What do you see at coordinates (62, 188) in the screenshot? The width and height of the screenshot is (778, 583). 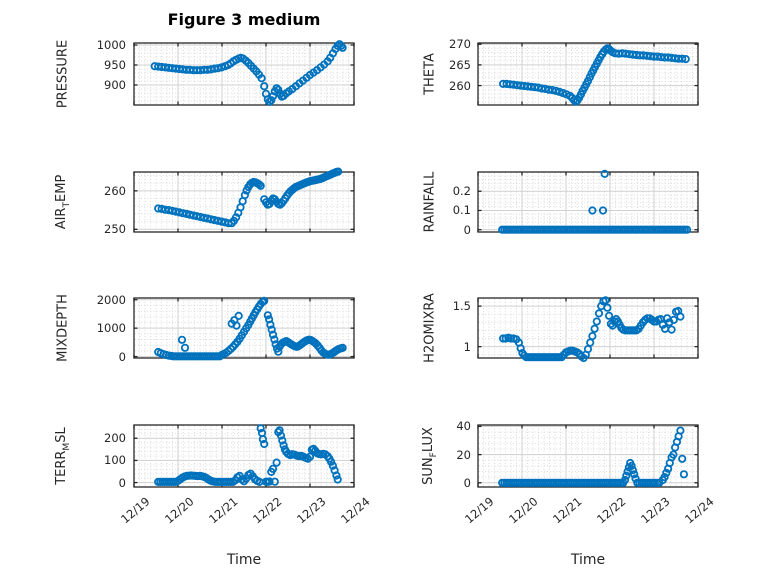 I see `ylabel-segment: EMP` at bounding box center [62, 188].